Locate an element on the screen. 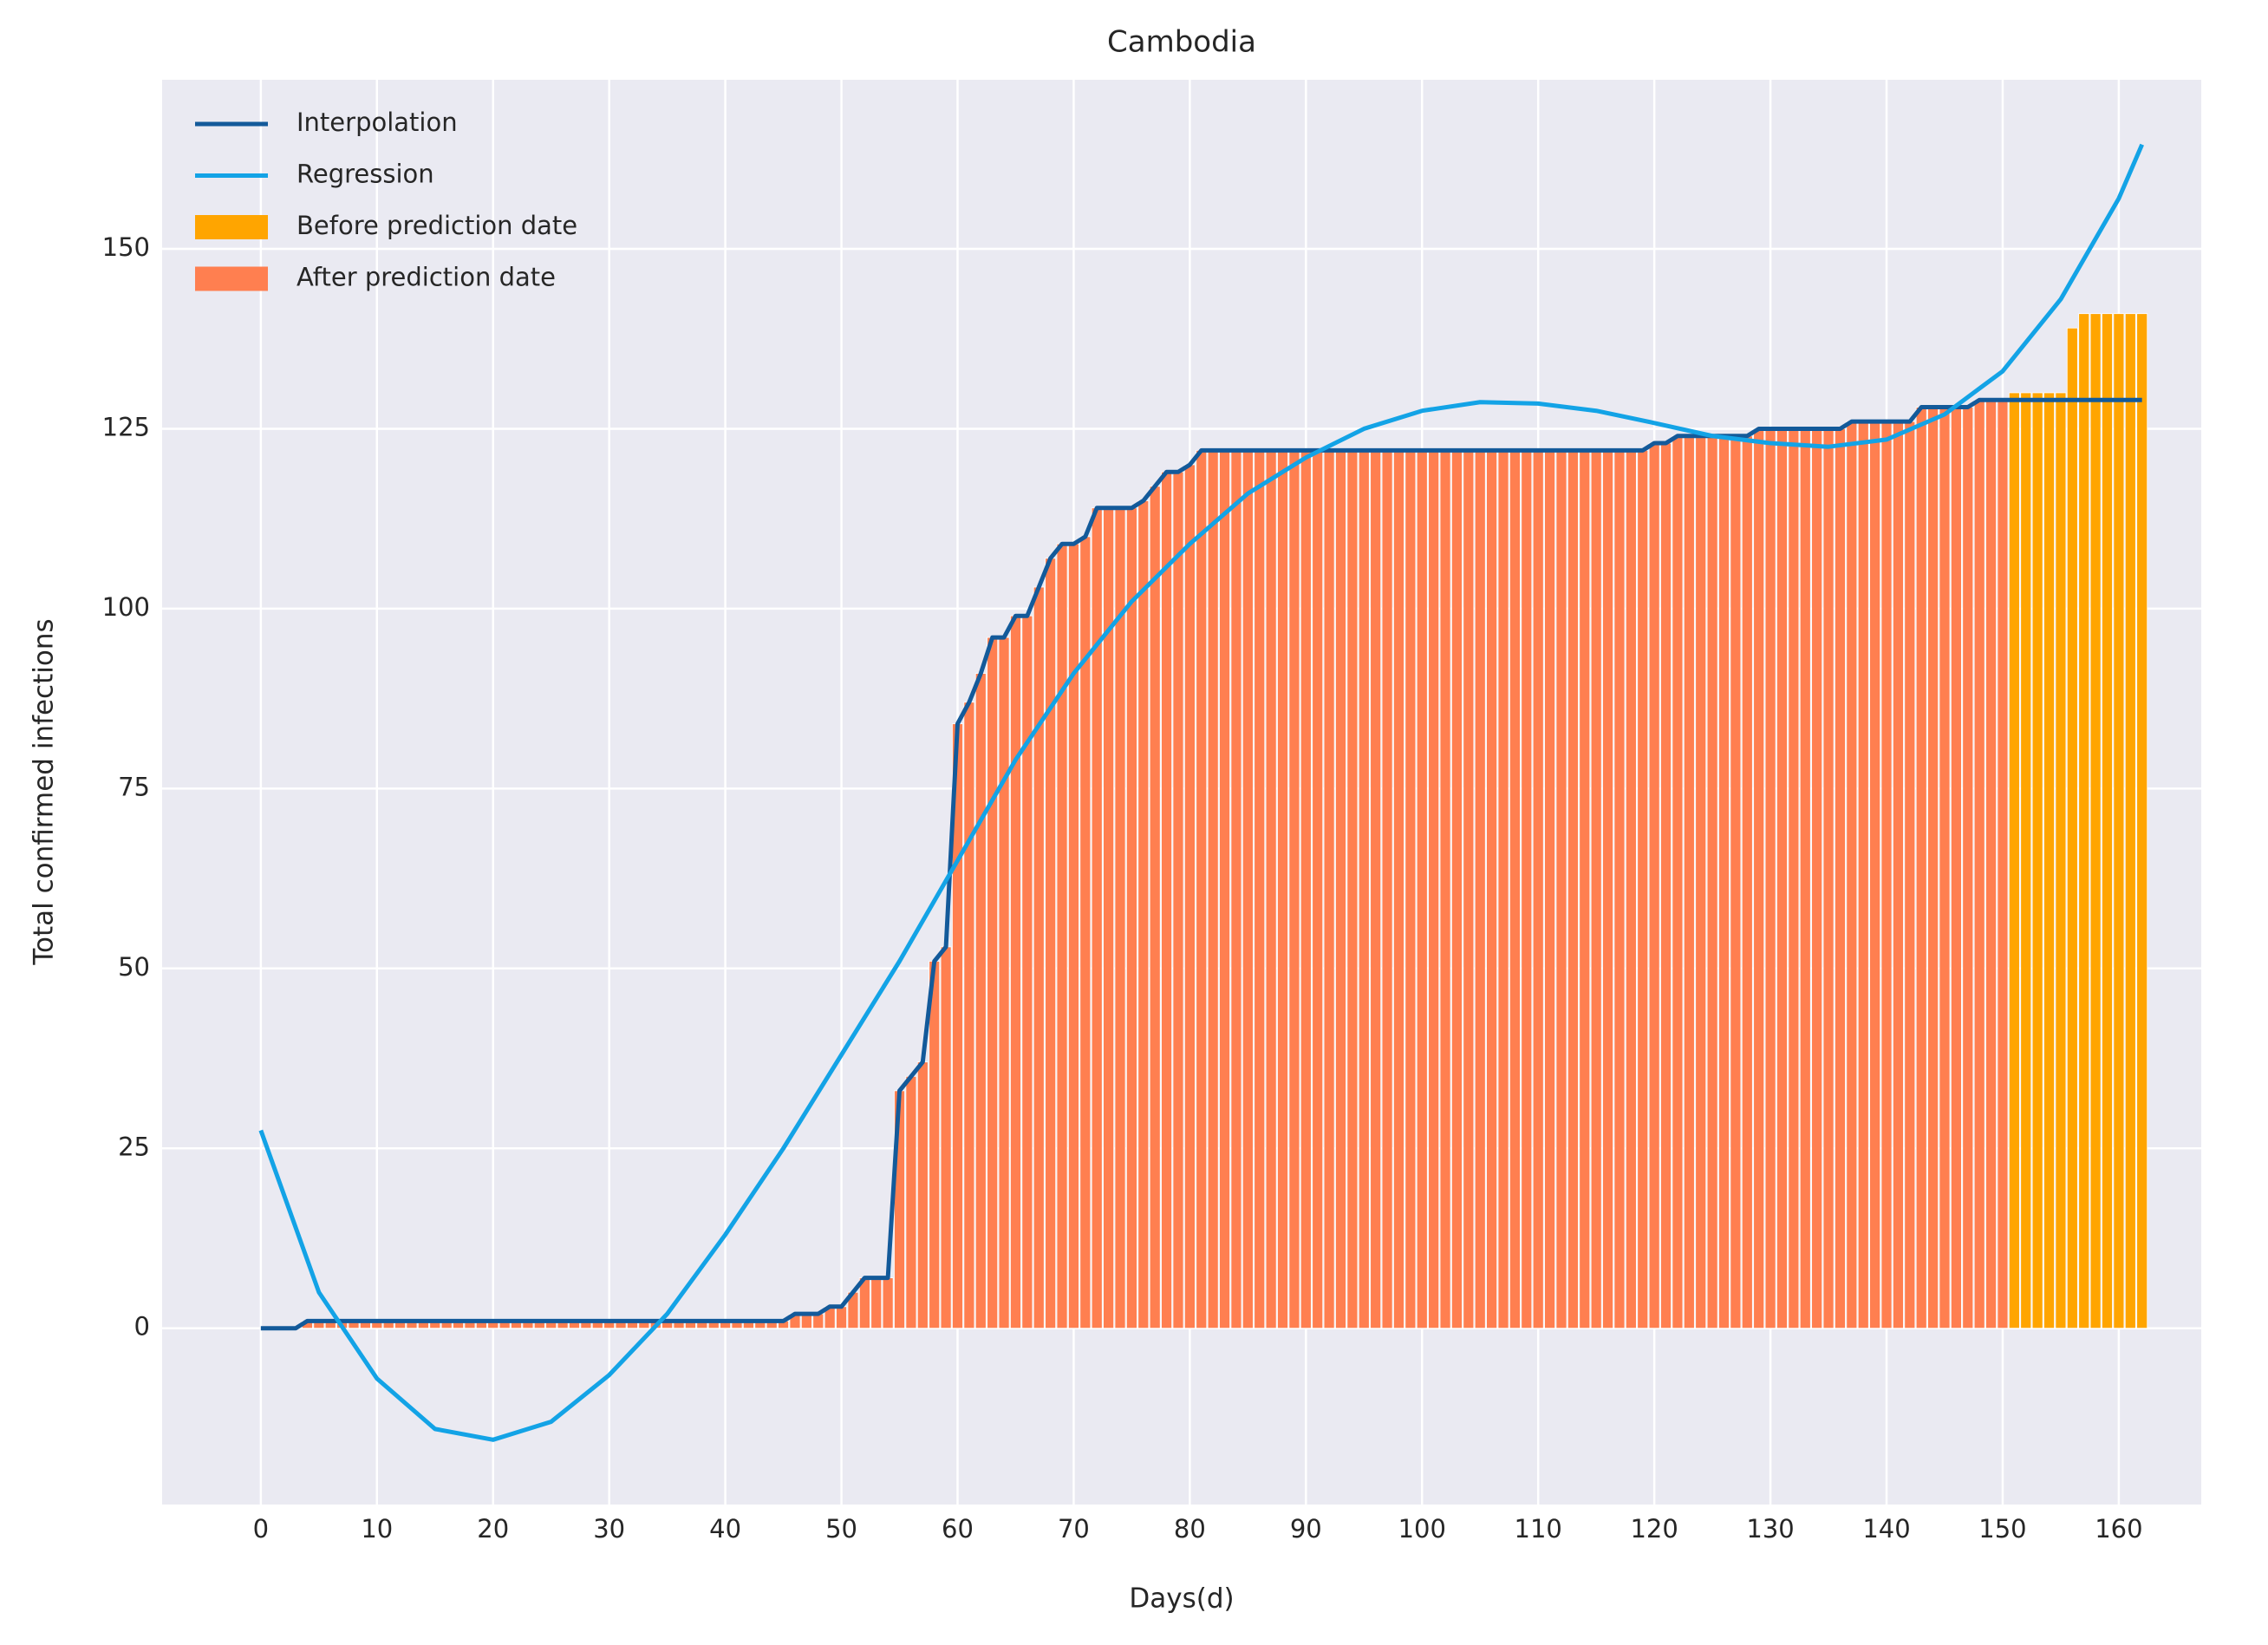  legend-label: Interpolation is located at coordinates (378, 122).